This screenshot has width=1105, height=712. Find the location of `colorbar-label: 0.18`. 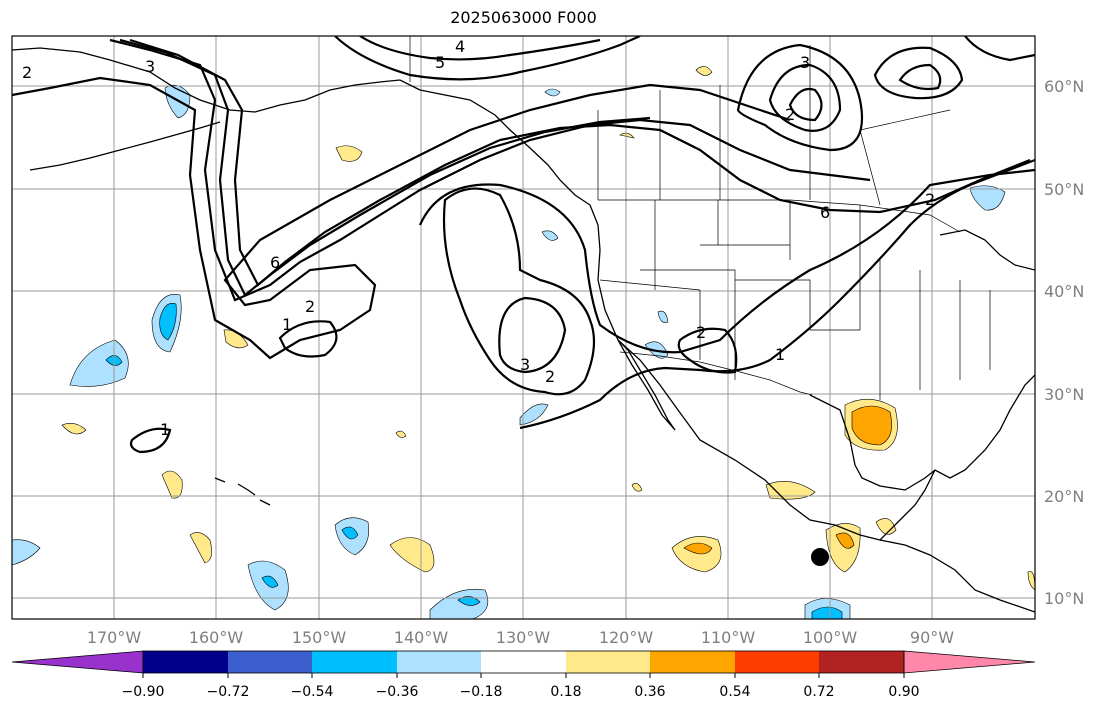

colorbar-label: 0.18 is located at coordinates (565, 692).